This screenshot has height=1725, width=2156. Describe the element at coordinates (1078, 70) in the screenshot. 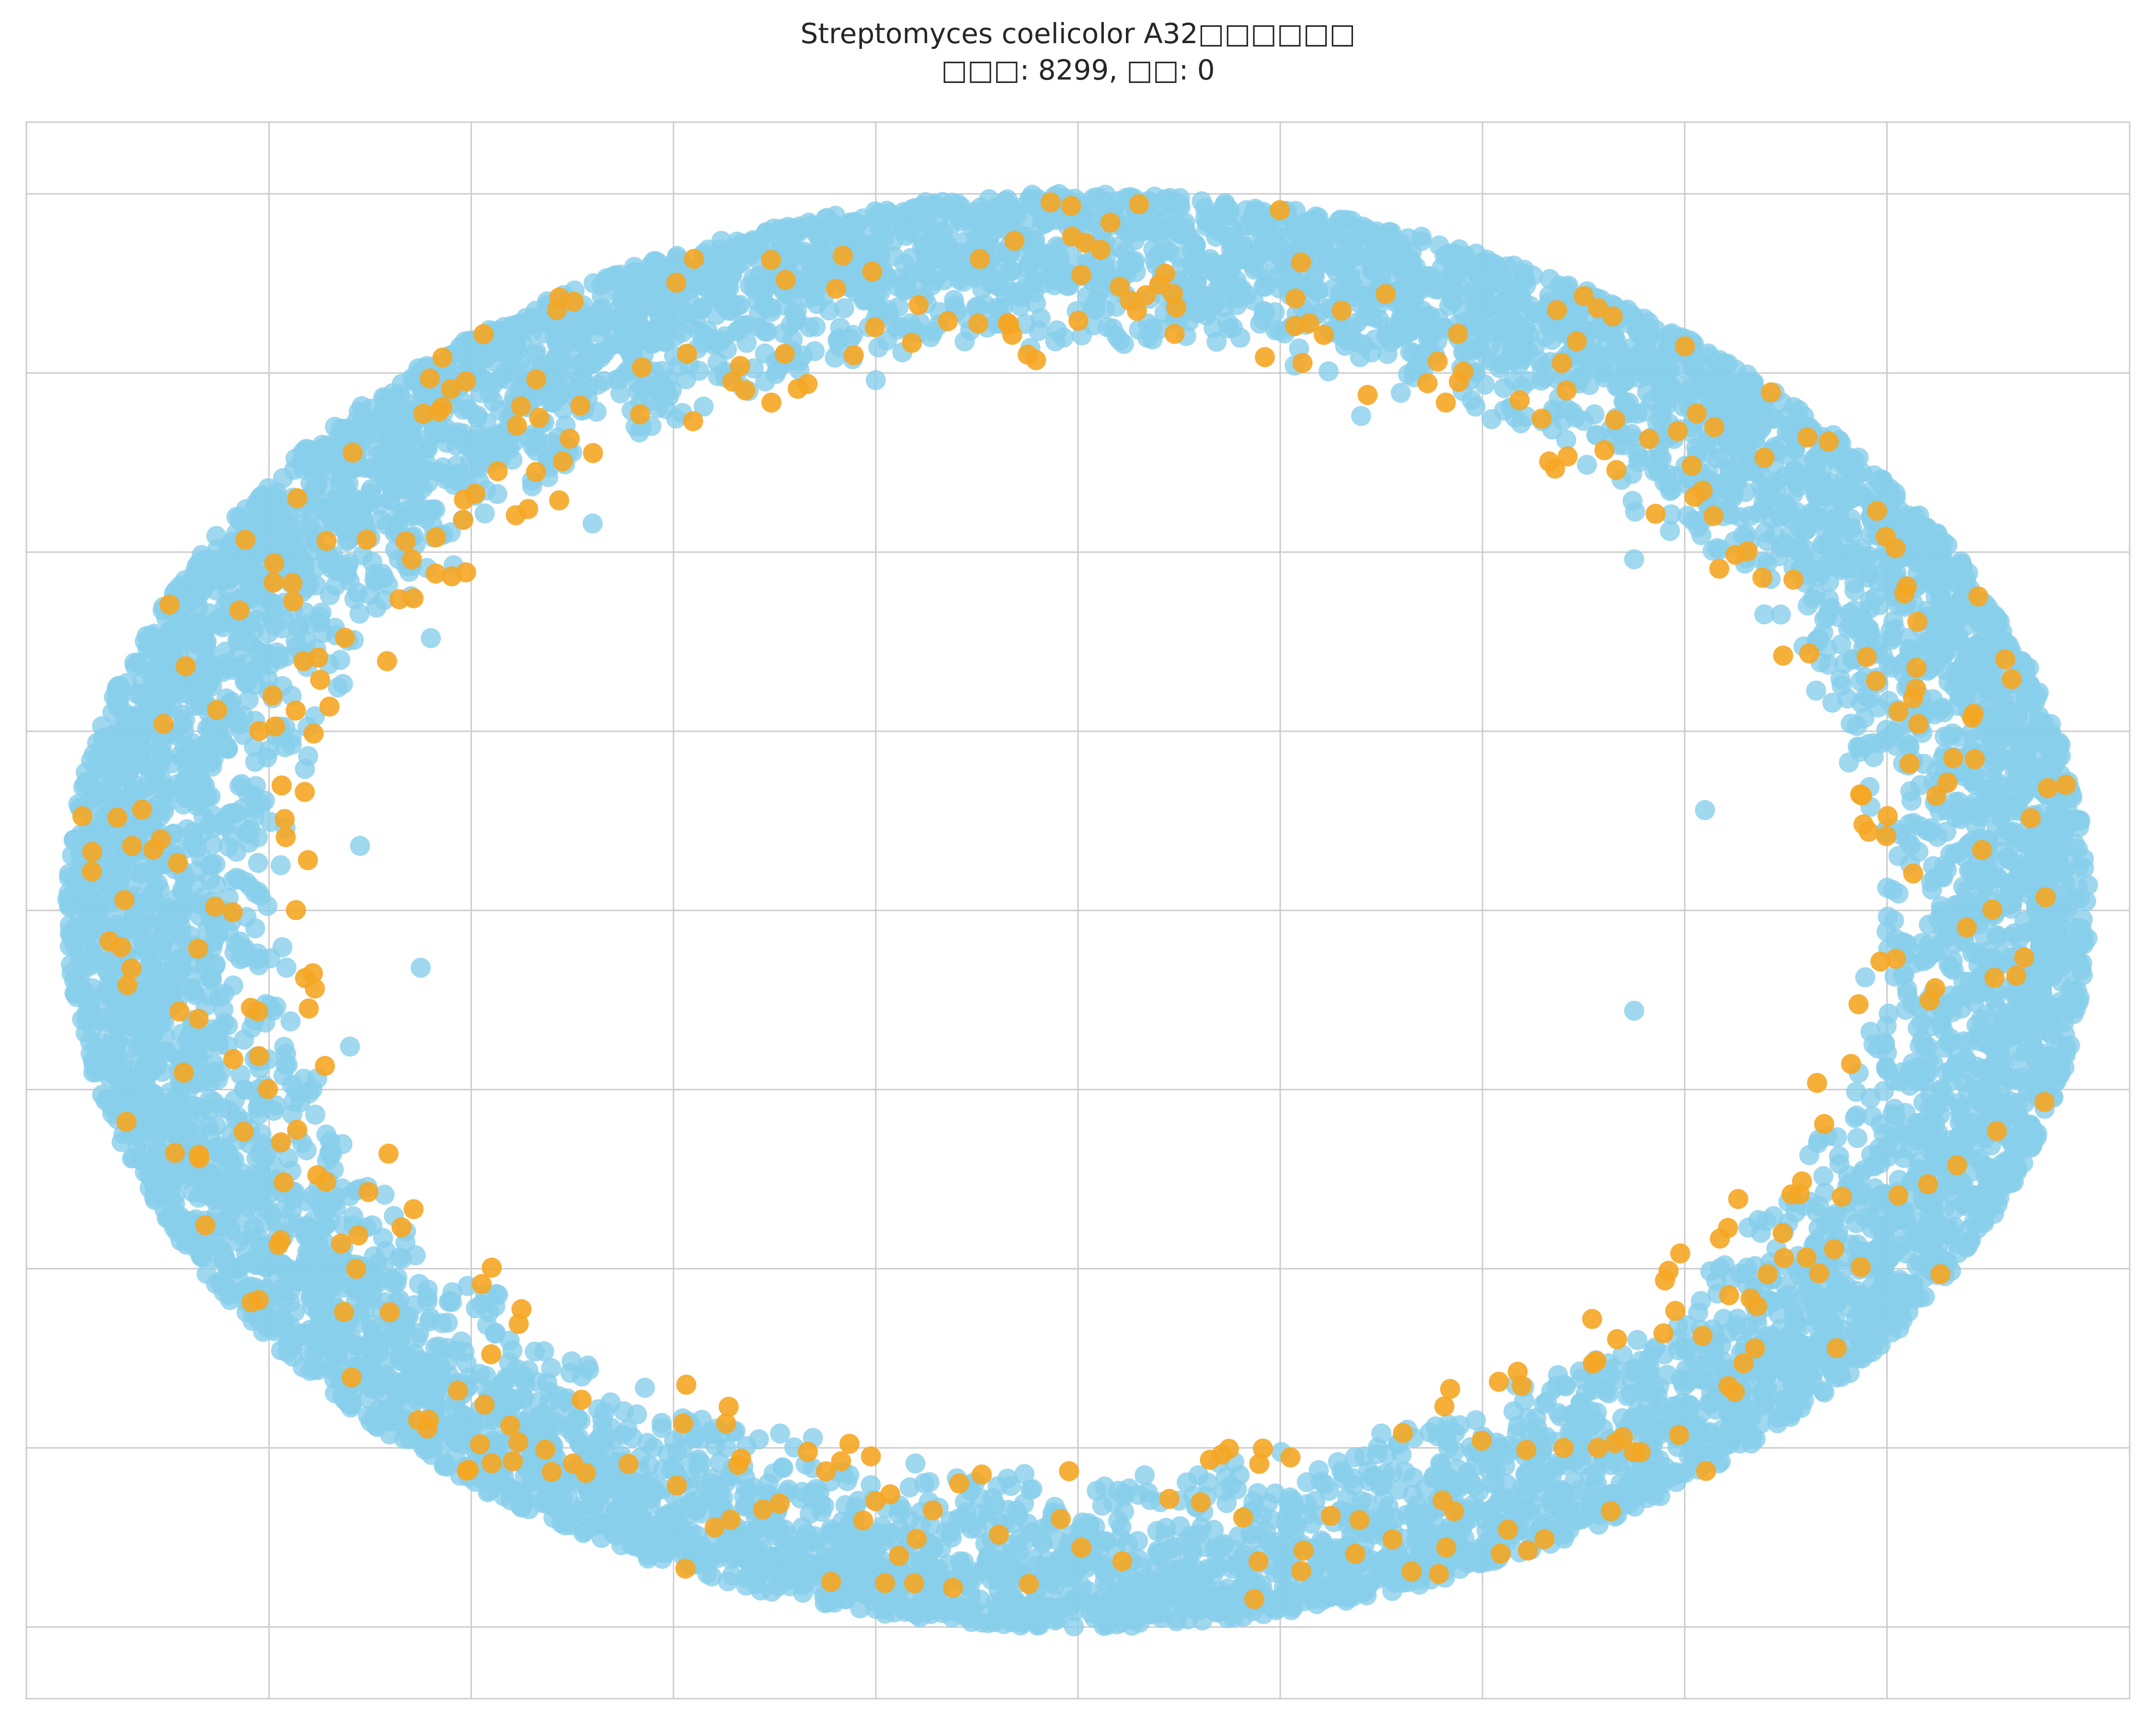

I see `chart-subtitle: □□□: 8299, □□: 0` at that location.